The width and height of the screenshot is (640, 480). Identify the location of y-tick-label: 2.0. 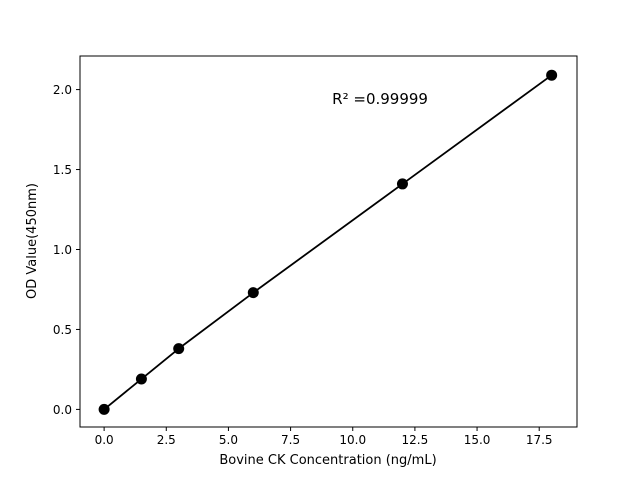
(62, 90).